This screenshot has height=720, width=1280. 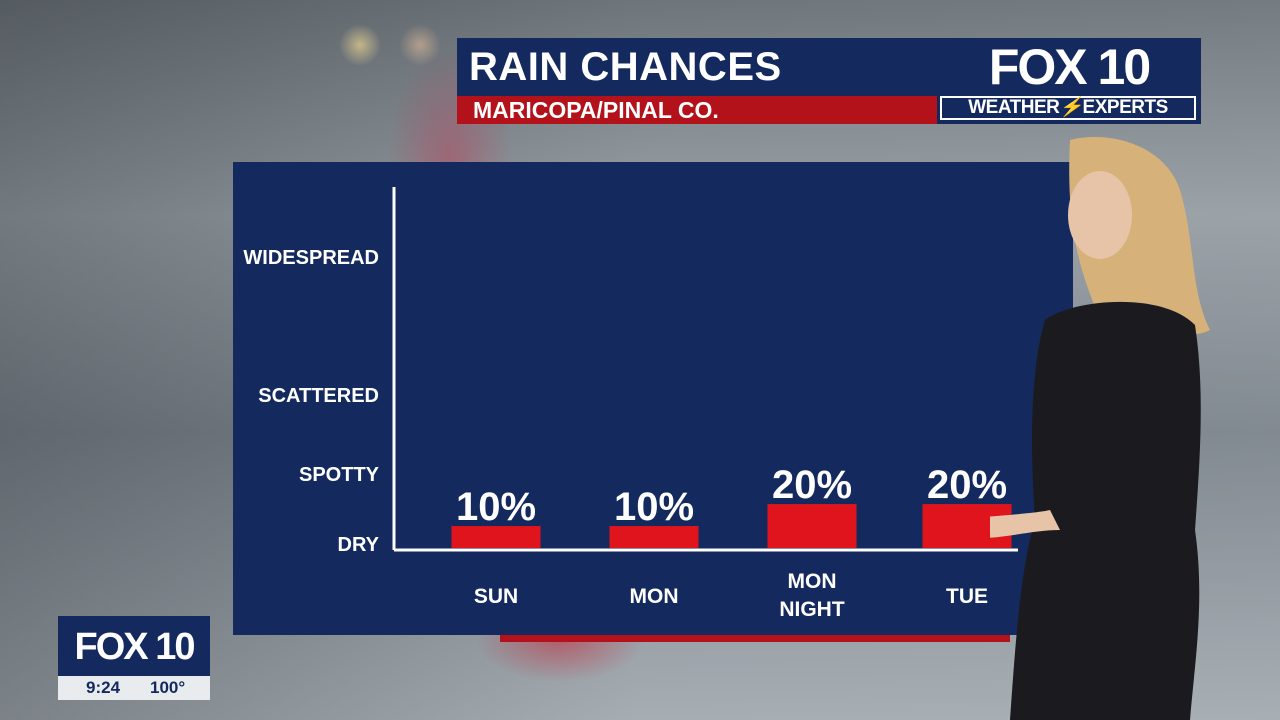 What do you see at coordinates (654, 507) in the screenshot?
I see `value-label-1: 10%` at bounding box center [654, 507].